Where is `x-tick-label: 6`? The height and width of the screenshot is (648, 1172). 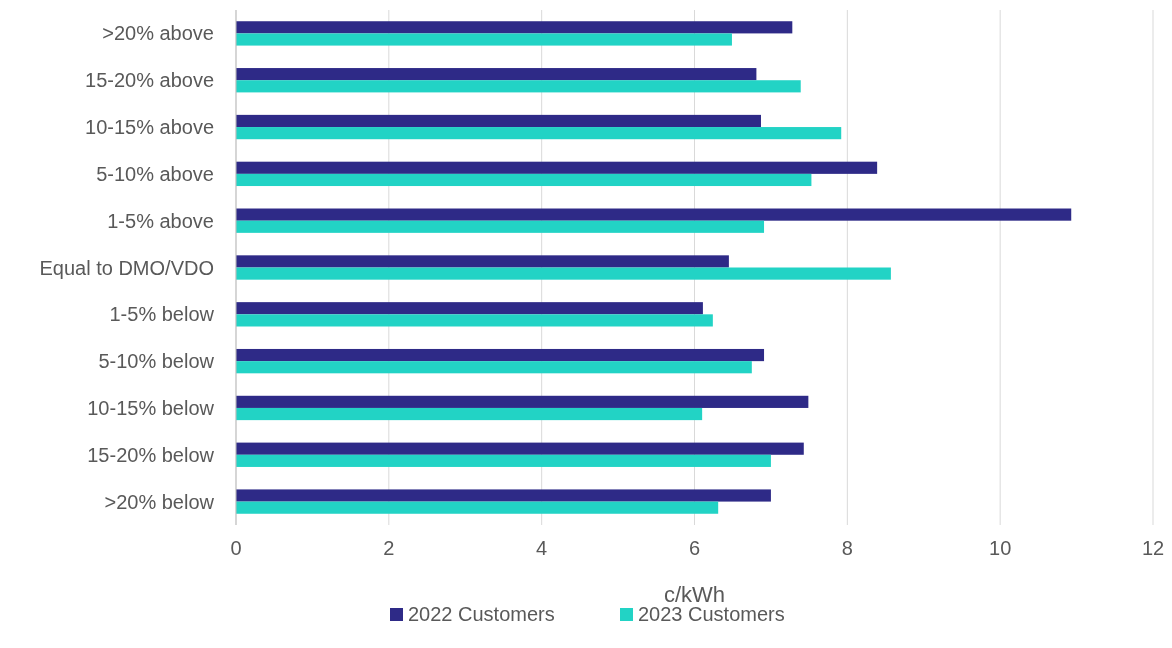
x-tick-label: 6 is located at coordinates (694, 548).